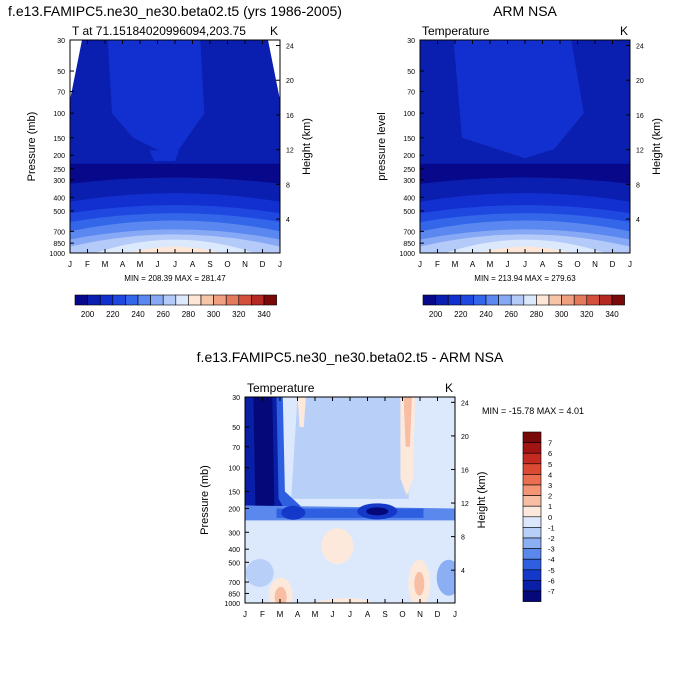 This screenshot has height=700, width=700. I want to click on y-tick-label: 500, so click(59, 212).